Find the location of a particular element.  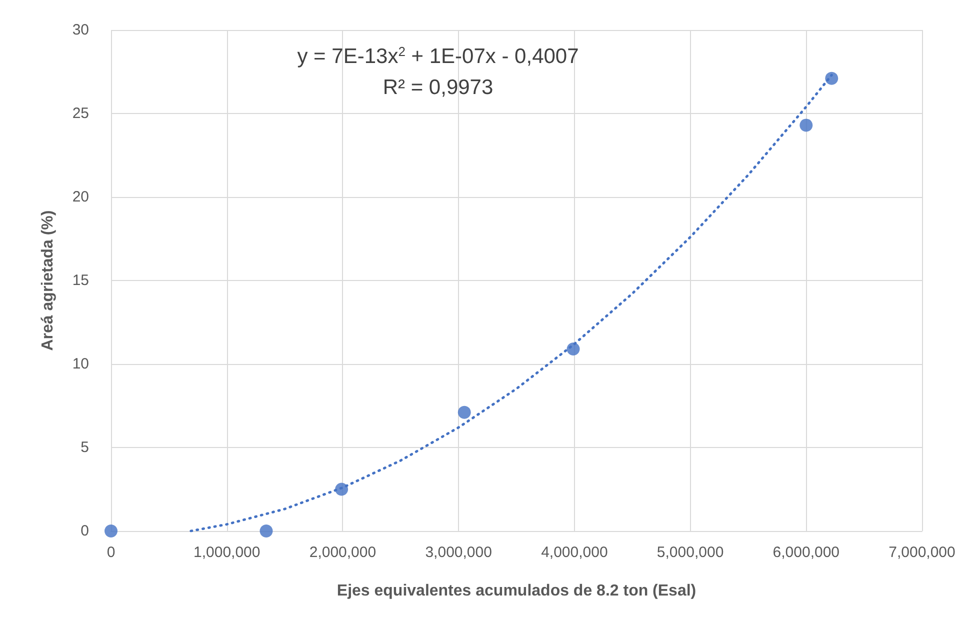

y-tick-label: 25 is located at coordinates (80, 113).